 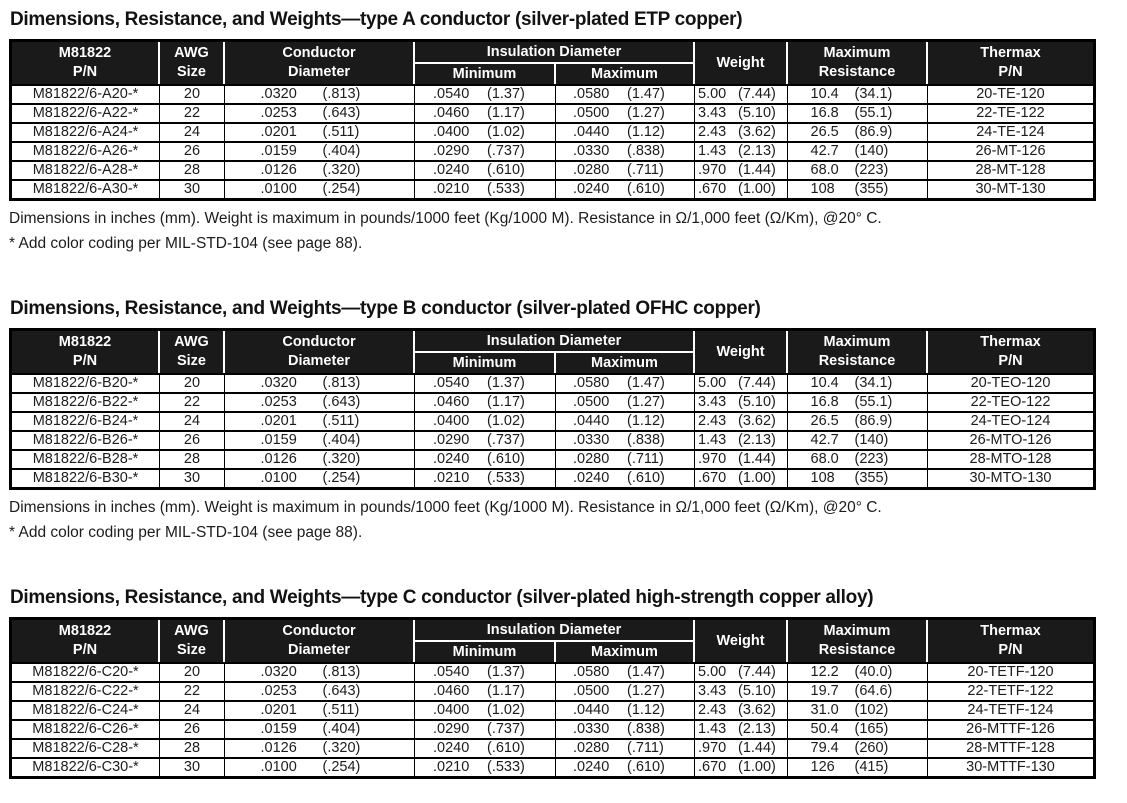 I want to click on cell-insulation-maximum: .0440 (1.12), so click(x=625, y=420).